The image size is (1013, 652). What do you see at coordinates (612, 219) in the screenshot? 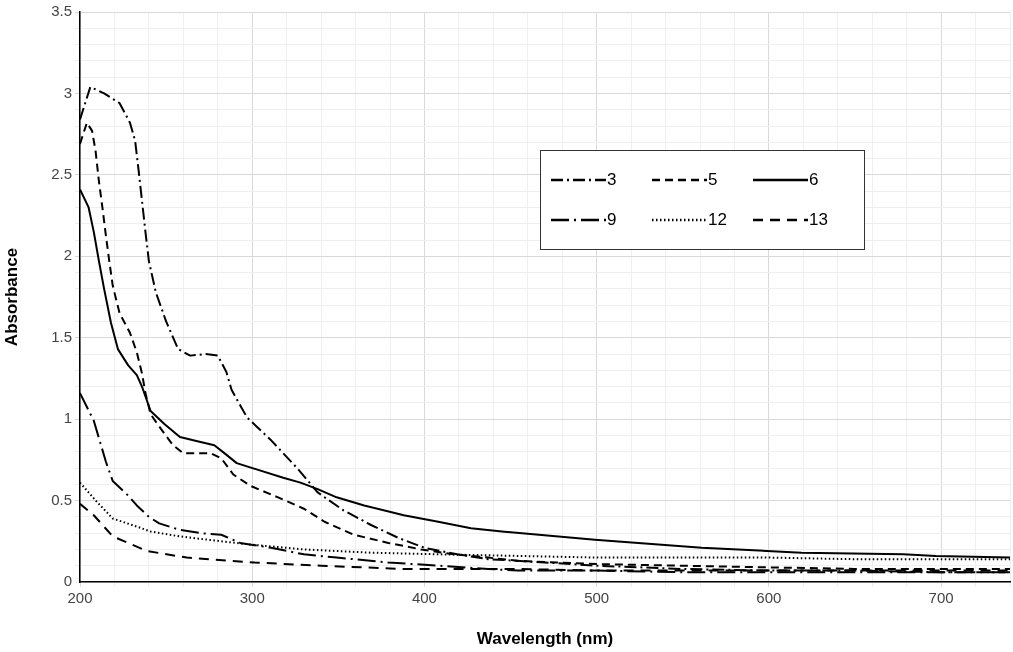
I see `legend-label: 9` at bounding box center [612, 219].